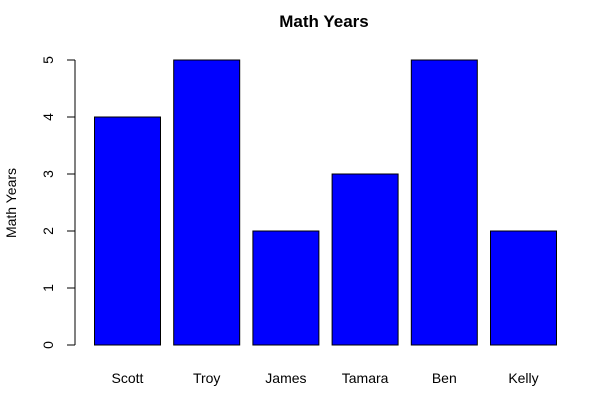 The height and width of the screenshot is (420, 593). Describe the element at coordinates (444, 378) in the screenshot. I see `x-tick-label-ben: Ben` at that location.